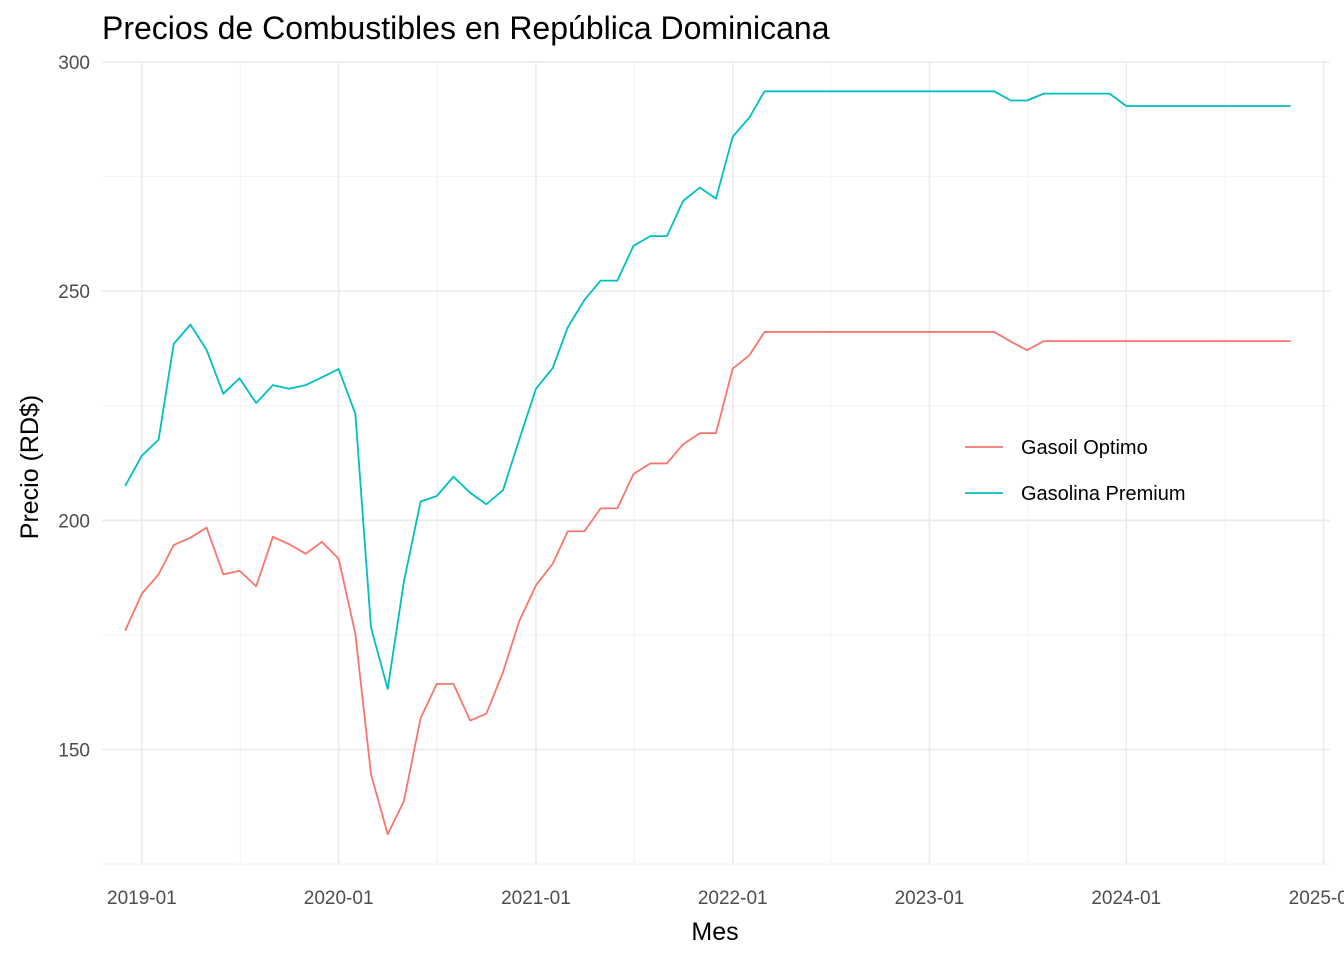 The height and width of the screenshot is (960, 1344). Describe the element at coordinates (74, 63) in the screenshot. I see `y-tick-label: 300` at that location.